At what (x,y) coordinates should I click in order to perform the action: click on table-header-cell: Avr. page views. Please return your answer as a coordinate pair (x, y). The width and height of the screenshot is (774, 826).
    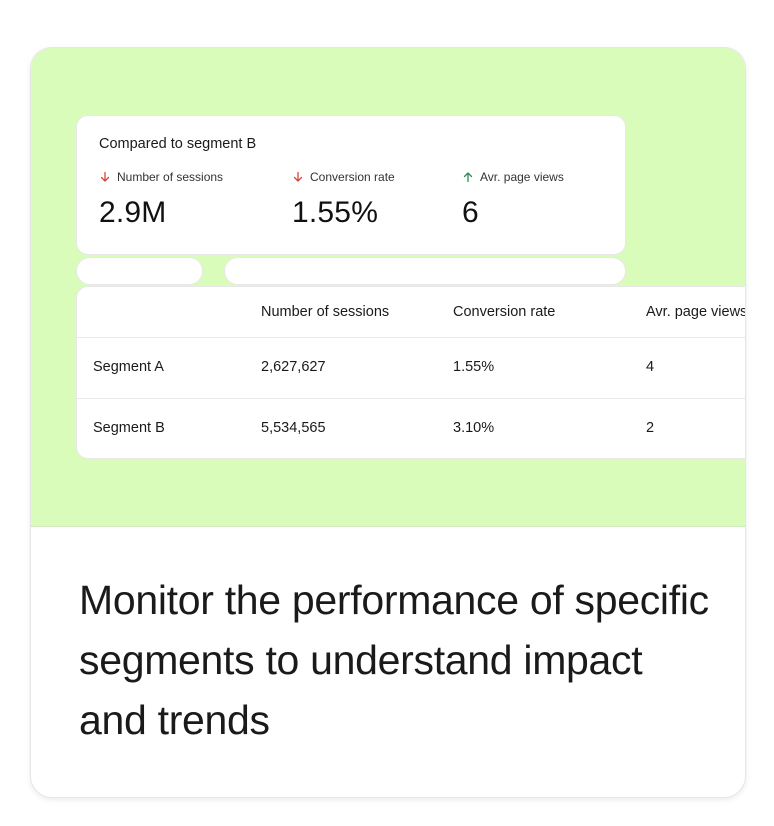
    Looking at the image, I should click on (695, 312).